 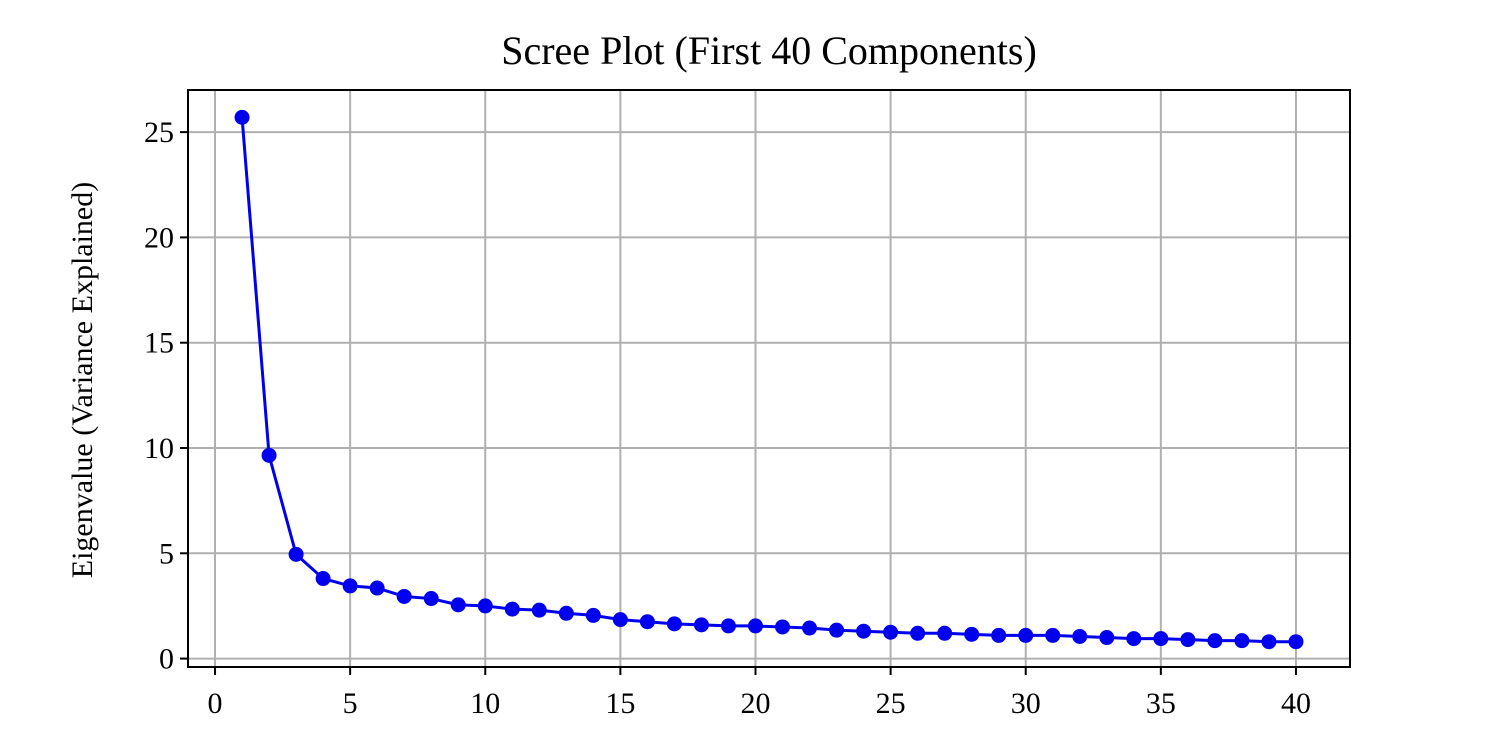 What do you see at coordinates (159, 132) in the screenshot?
I see `y-tick-label: 25` at bounding box center [159, 132].